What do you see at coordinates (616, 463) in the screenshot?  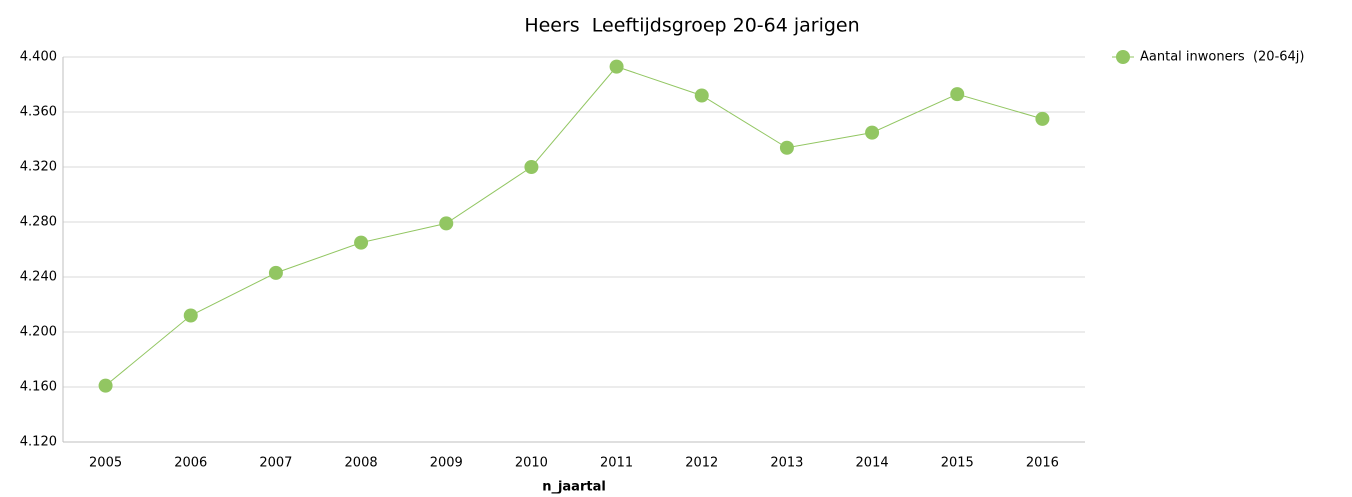 I see `x-tick-label: 2011` at bounding box center [616, 463].